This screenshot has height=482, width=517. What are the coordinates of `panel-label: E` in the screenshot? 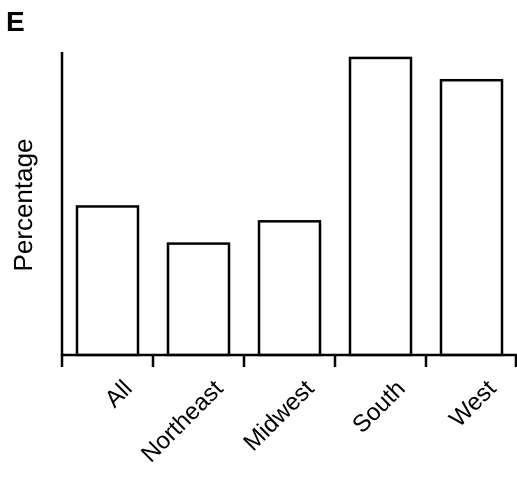 It's located at (15, 21).